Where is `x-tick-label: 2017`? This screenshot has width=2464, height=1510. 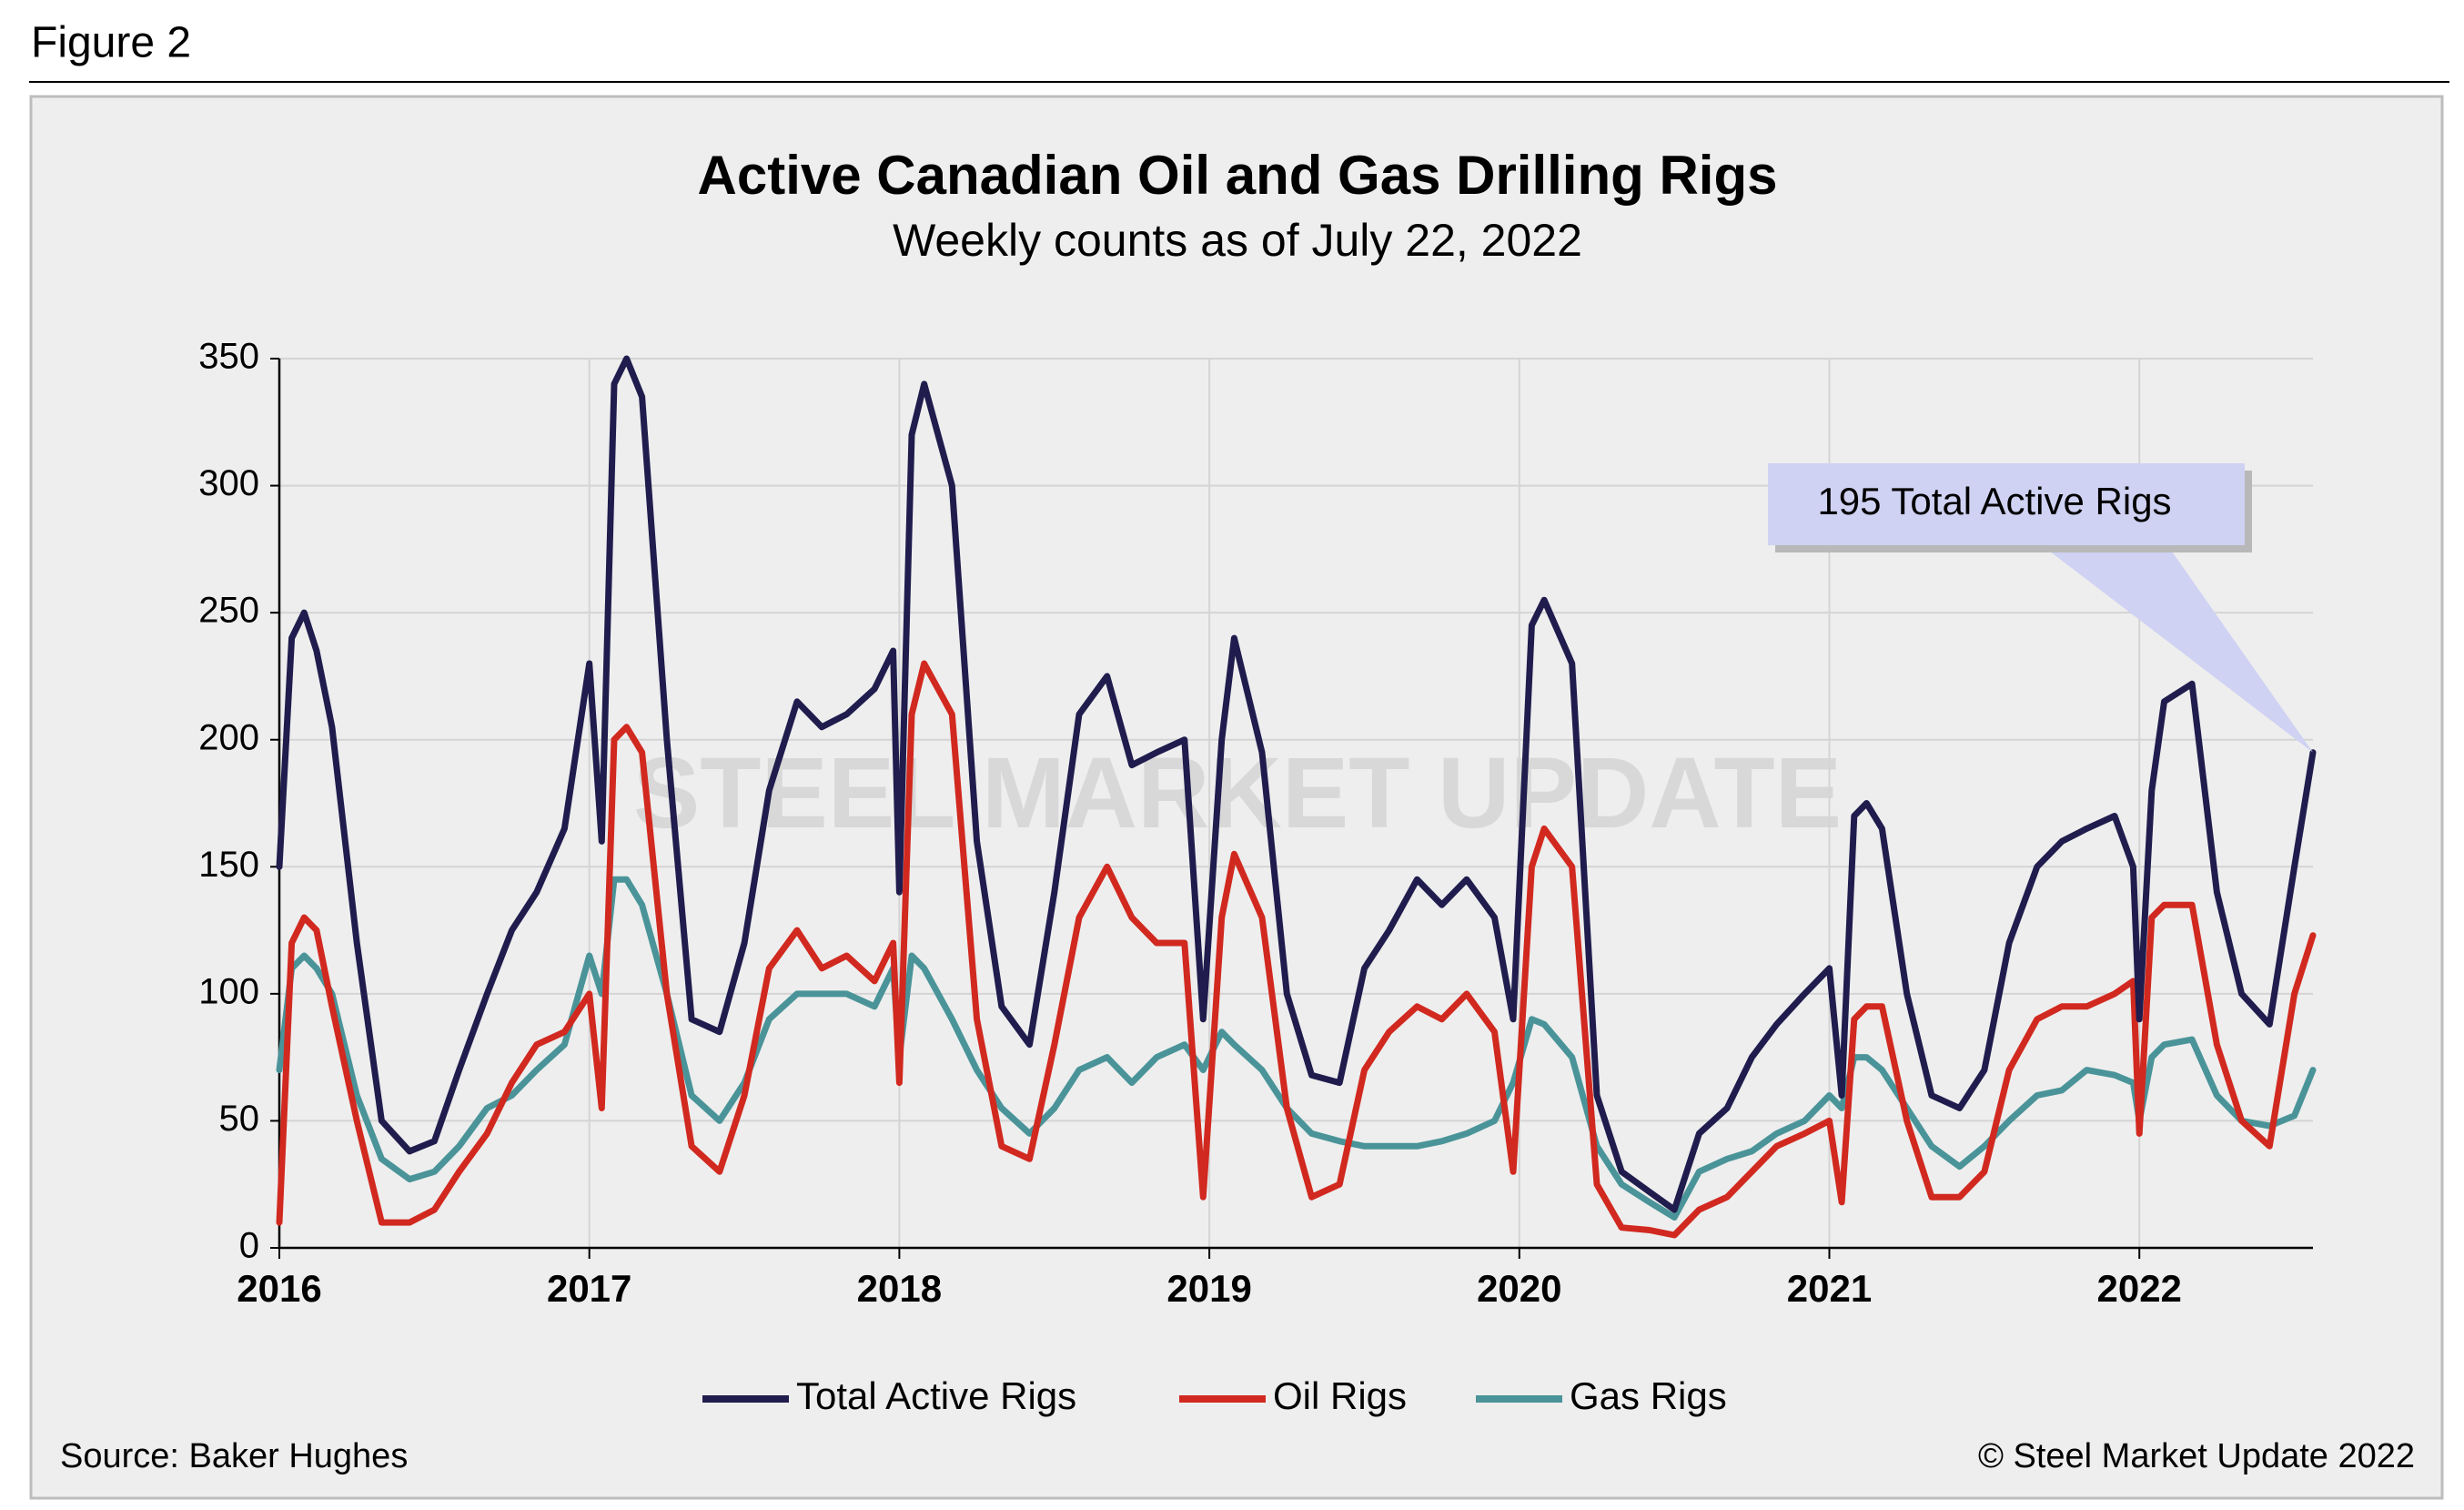 x-tick-label: 2017 is located at coordinates (589, 1289).